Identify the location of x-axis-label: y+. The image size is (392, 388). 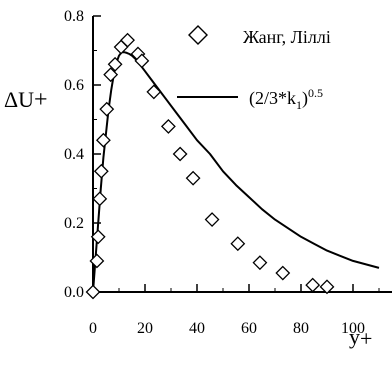
(360, 337).